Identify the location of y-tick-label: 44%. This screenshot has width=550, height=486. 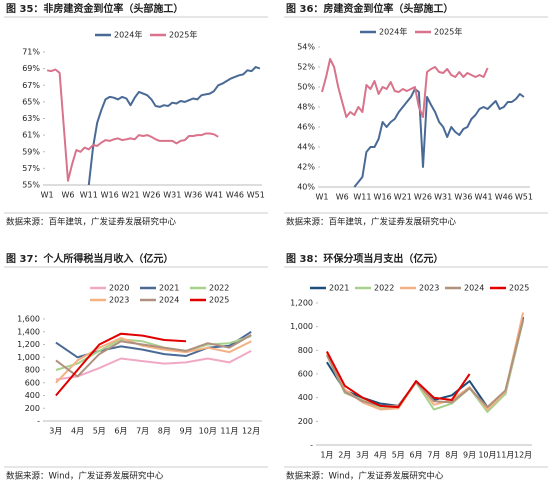
(306, 147).